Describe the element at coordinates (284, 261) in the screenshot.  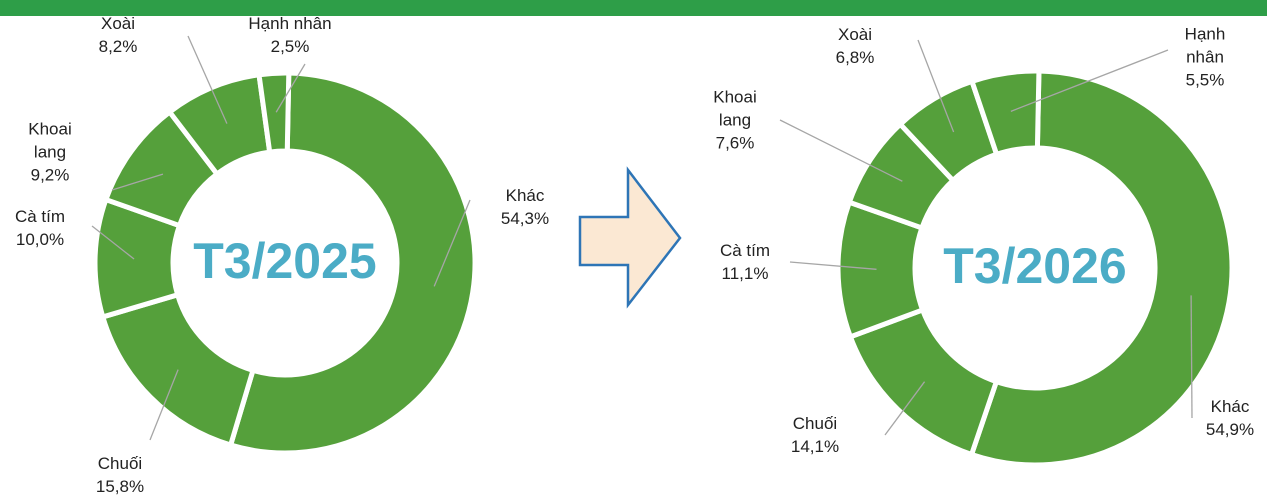
I see `center-title: T3/2025` at that location.